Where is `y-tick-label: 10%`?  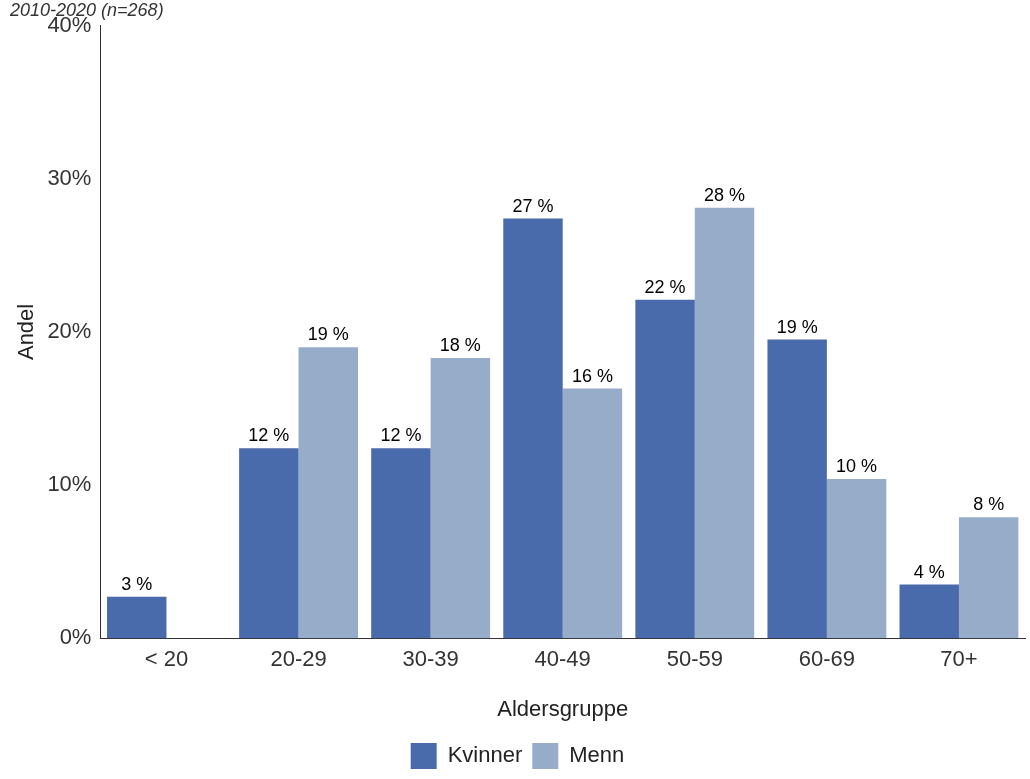
y-tick-label: 10% is located at coordinates (69, 484).